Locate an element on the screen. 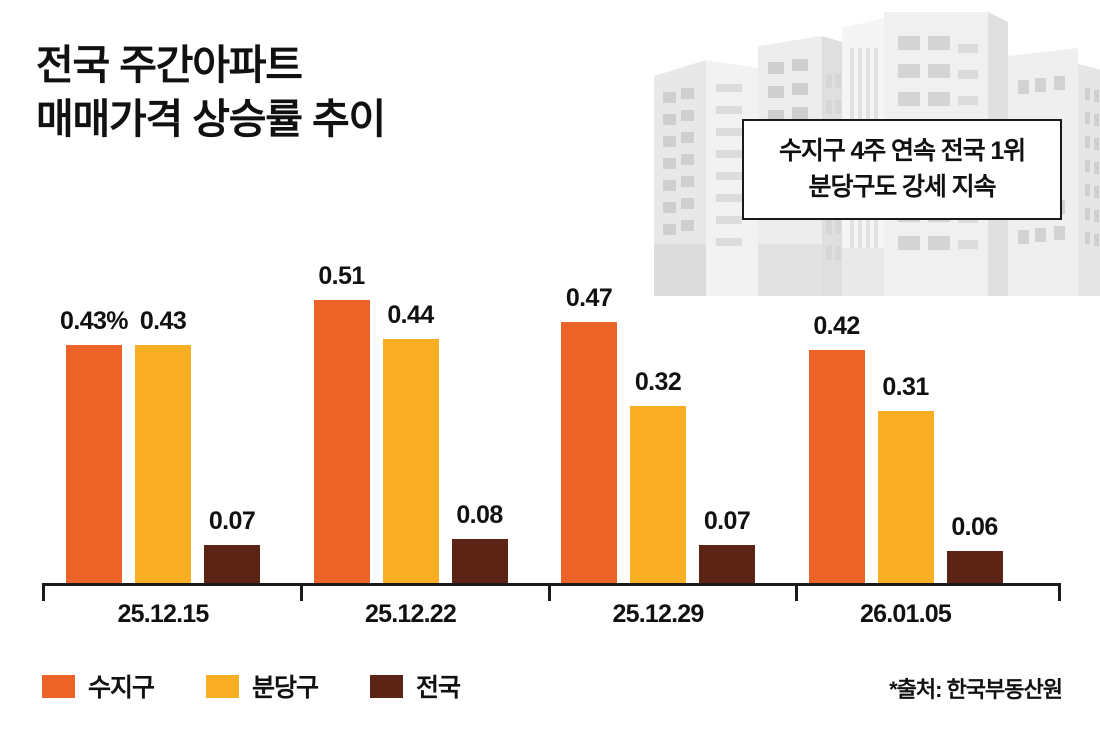 This screenshot has height=748, width=1100. title-line-1: 전국 주간아파트 is located at coordinates (169, 65).